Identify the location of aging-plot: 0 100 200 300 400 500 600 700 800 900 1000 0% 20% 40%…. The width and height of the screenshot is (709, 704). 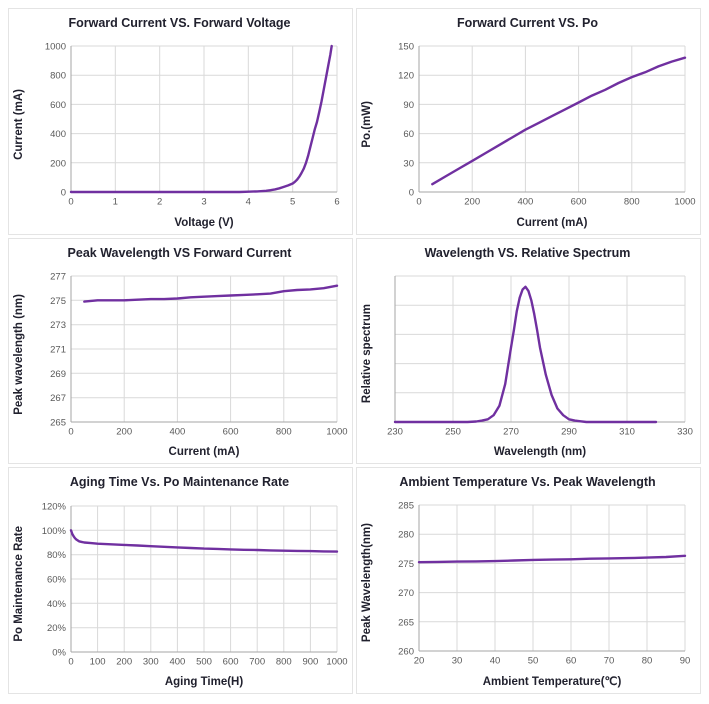
(195, 584).